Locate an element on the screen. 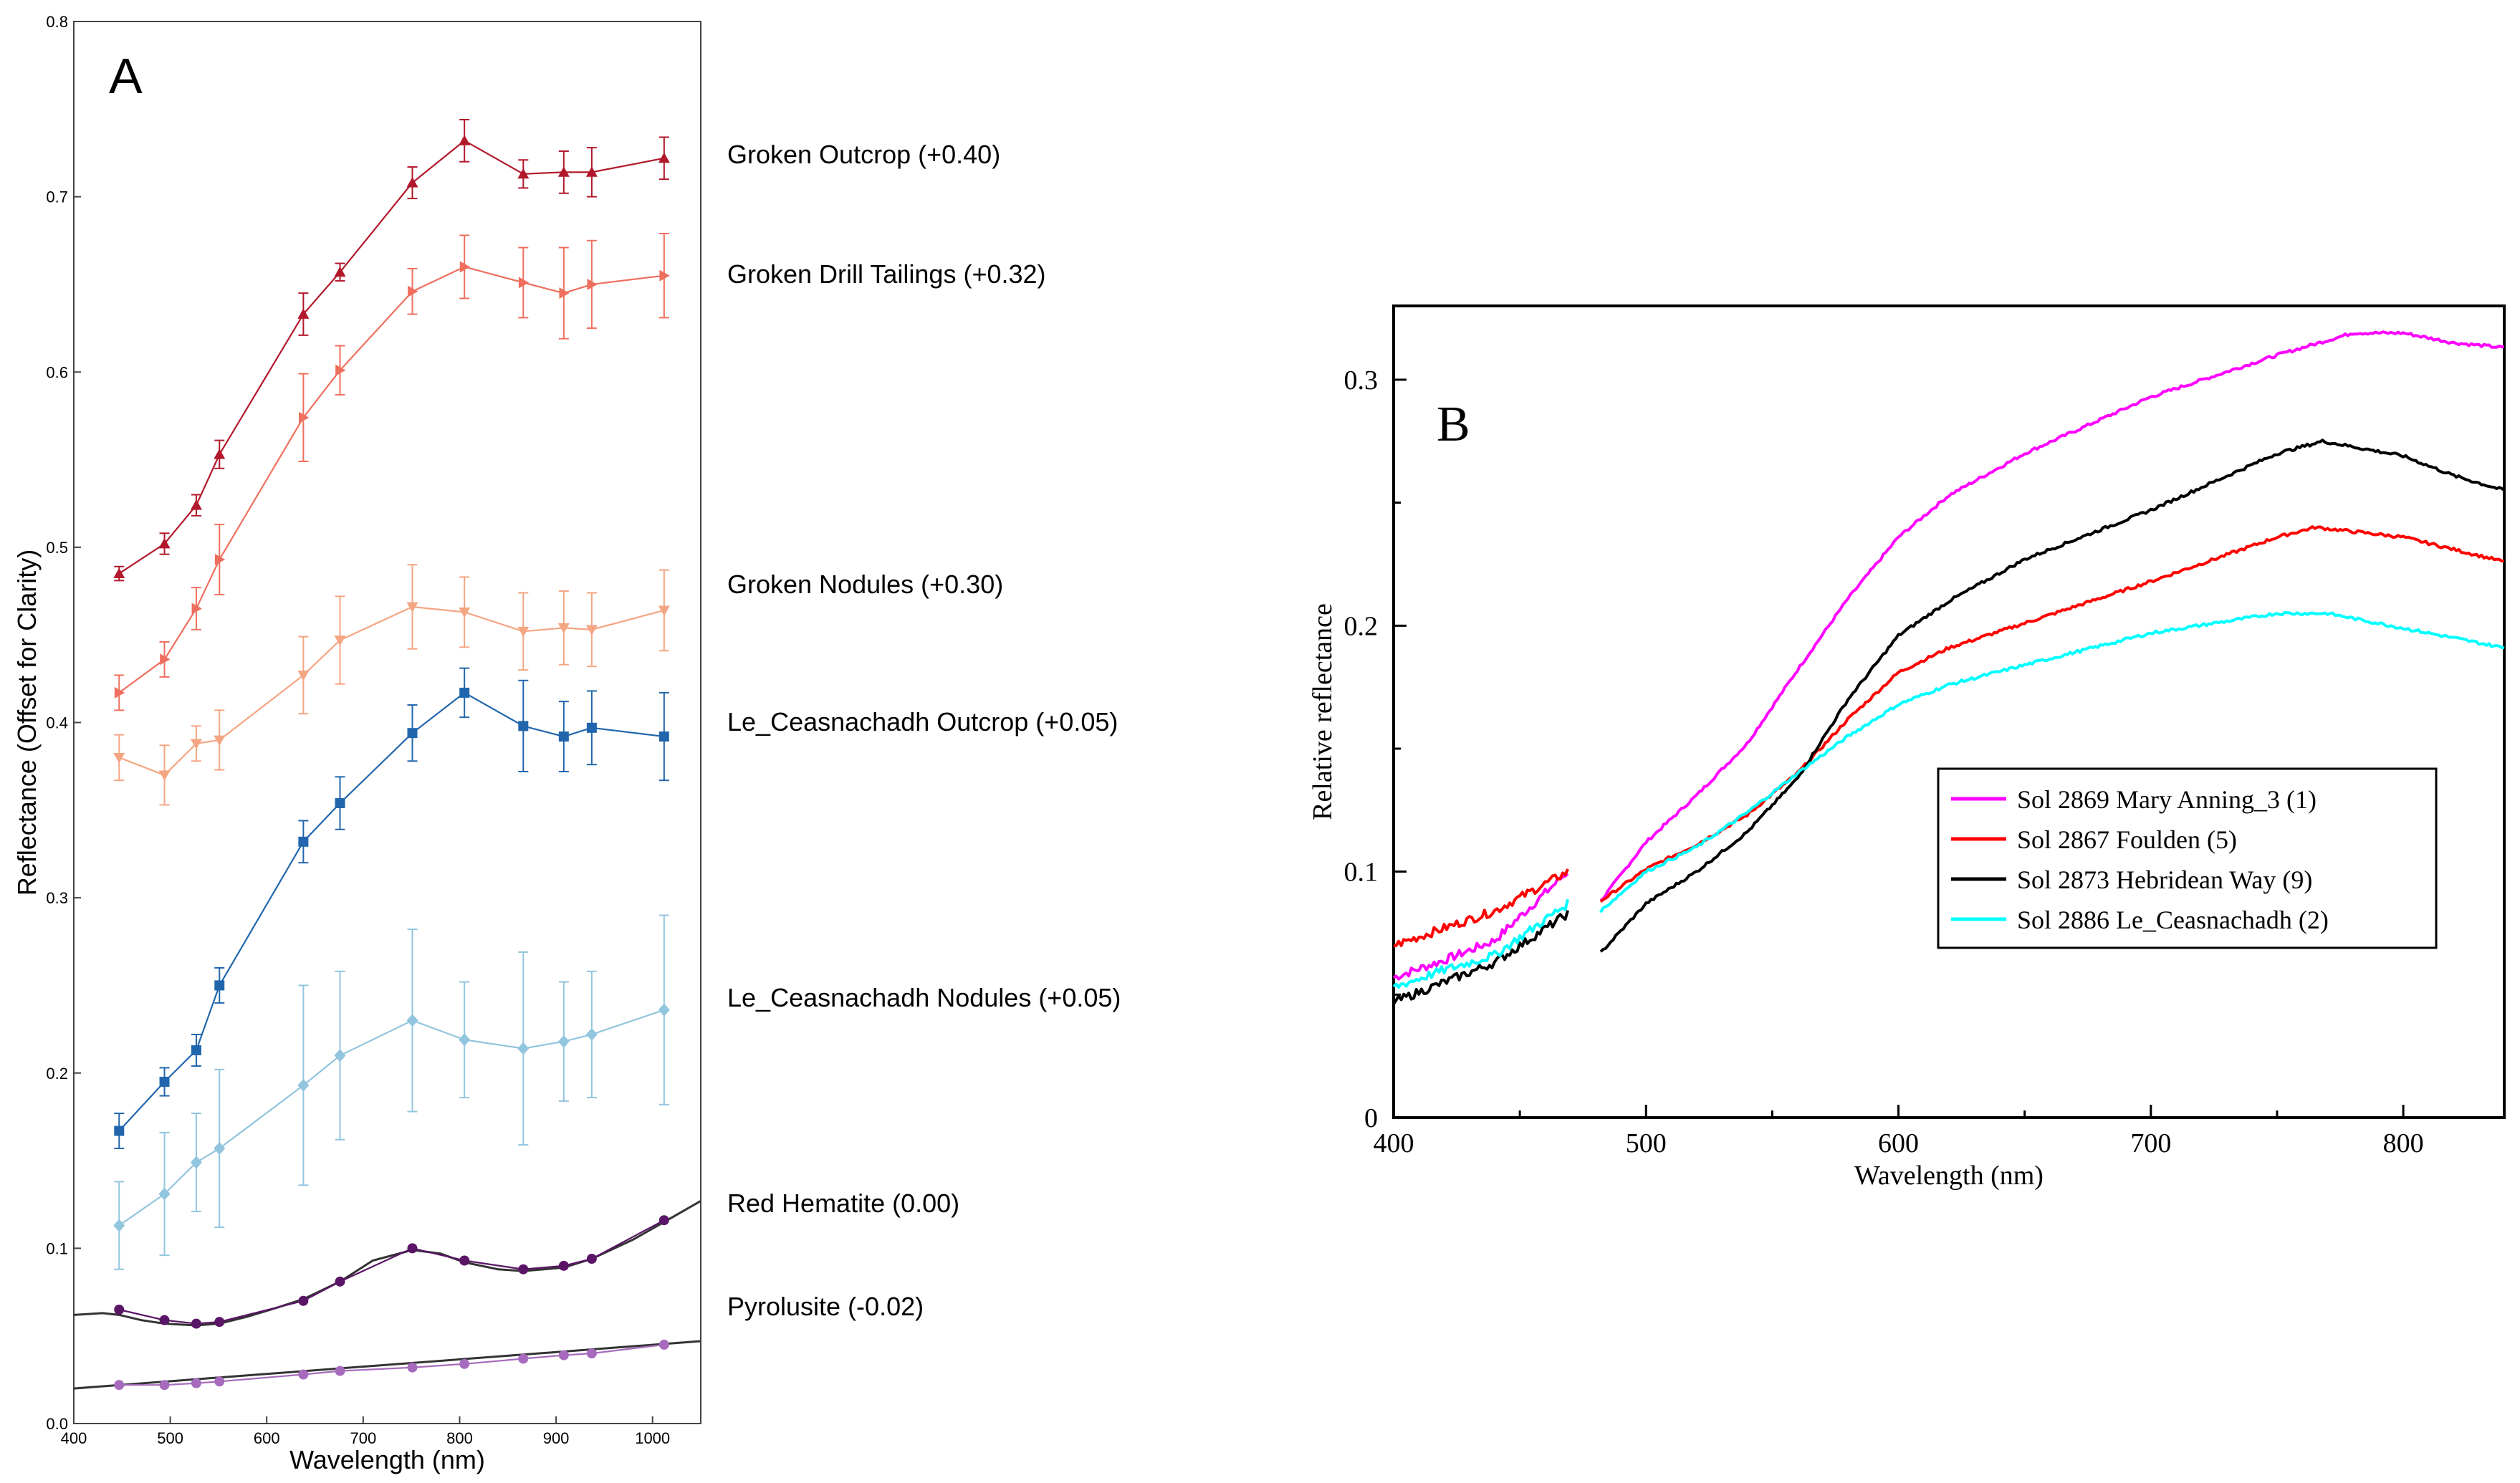 Image resolution: width=2520 pixels, height=1483 pixels. panel-a-y-tick-label: 0.4 is located at coordinates (57, 723).